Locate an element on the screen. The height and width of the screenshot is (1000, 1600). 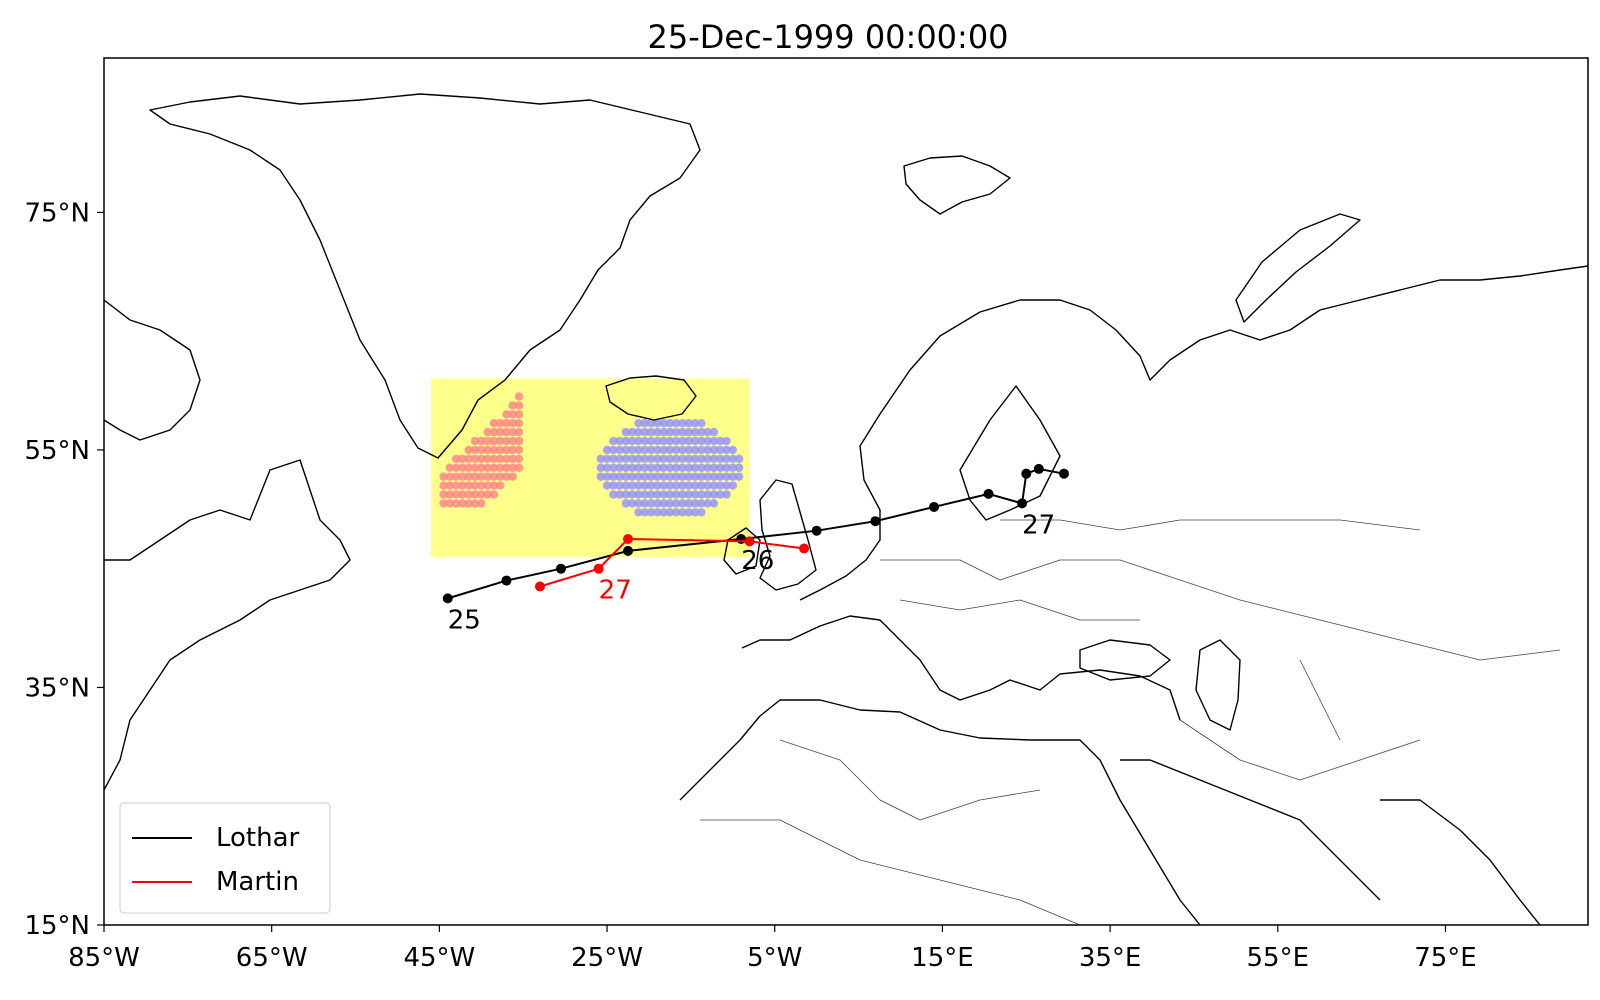
arabia-coastline is located at coordinates (1250, 830).